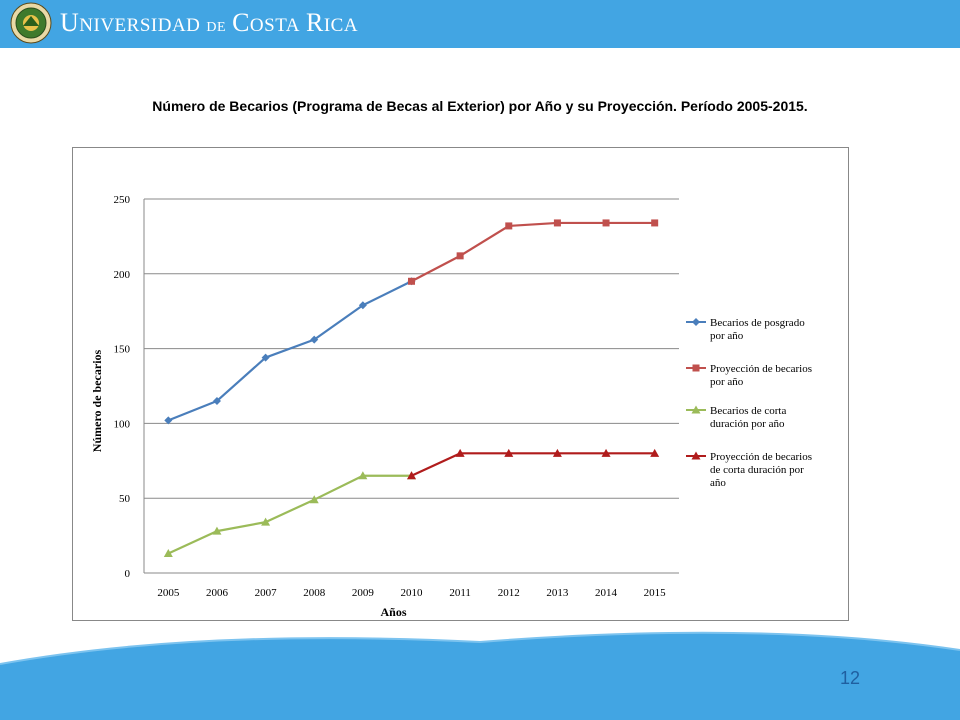 The width and height of the screenshot is (960, 720). What do you see at coordinates (122, 200) in the screenshot?
I see `y-tick-label: 250` at bounding box center [122, 200].